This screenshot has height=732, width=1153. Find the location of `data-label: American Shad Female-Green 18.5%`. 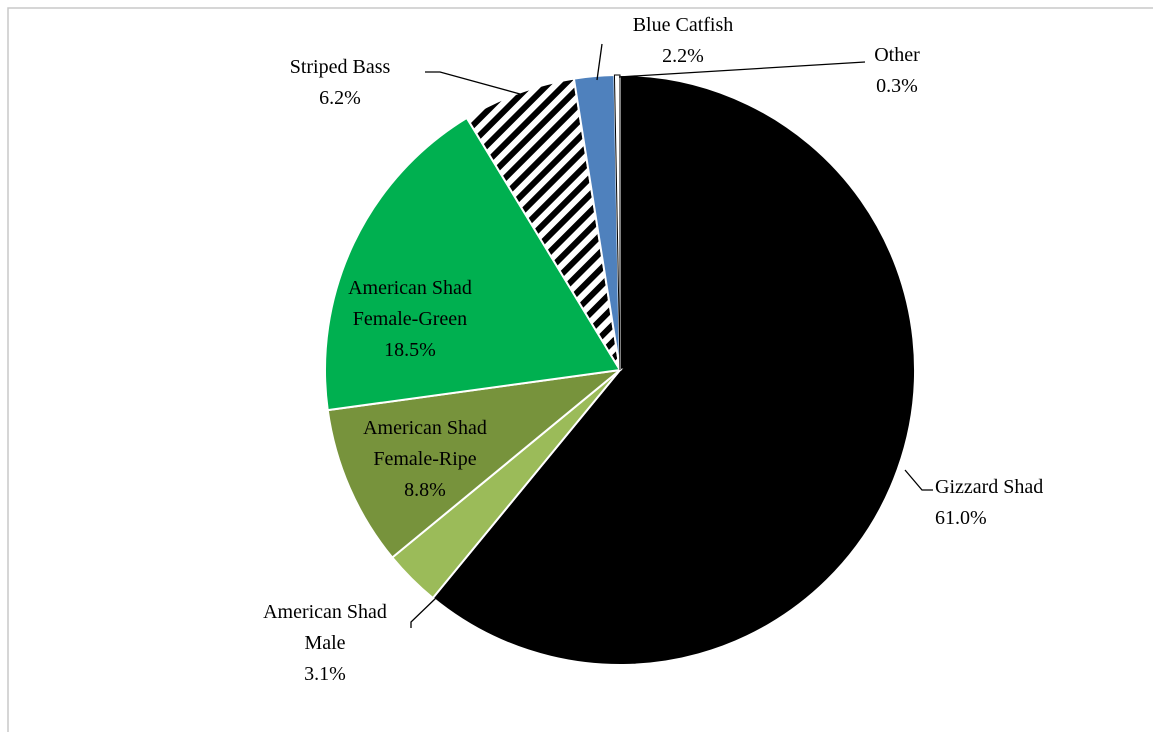

data-label: American Shad Female-Green 18.5% is located at coordinates (410, 319).